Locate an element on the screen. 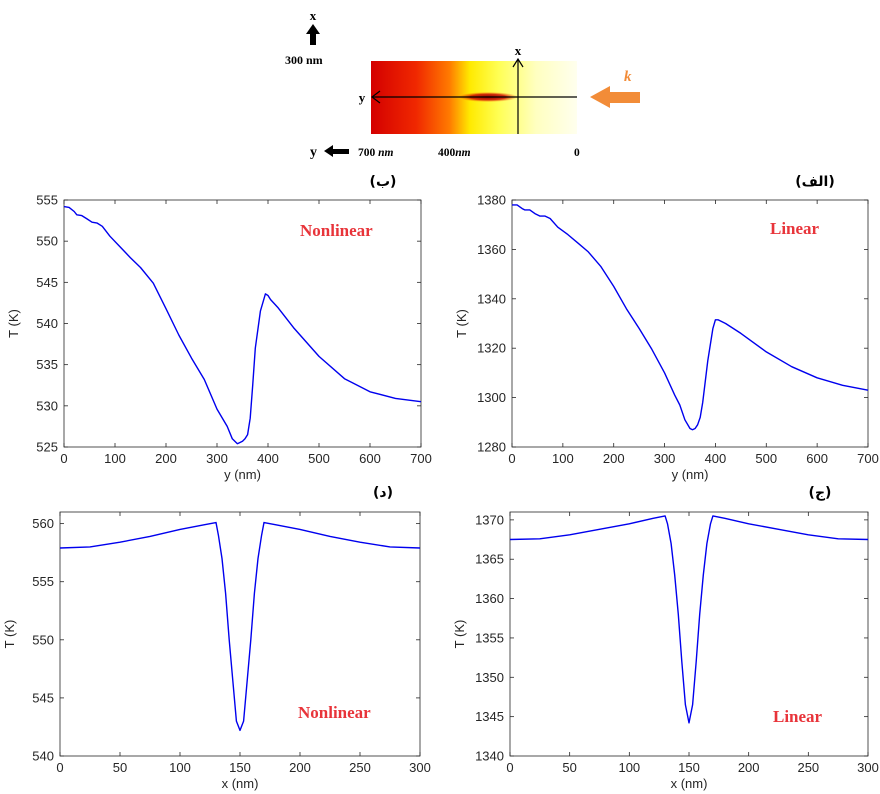  y-tick-label: 1320 is located at coordinates (491, 348).